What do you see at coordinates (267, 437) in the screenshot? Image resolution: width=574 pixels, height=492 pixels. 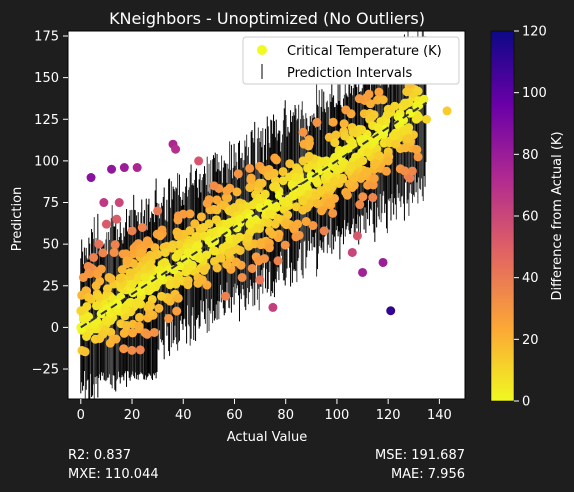 I see `x-axis-label: Actual Value` at bounding box center [267, 437].